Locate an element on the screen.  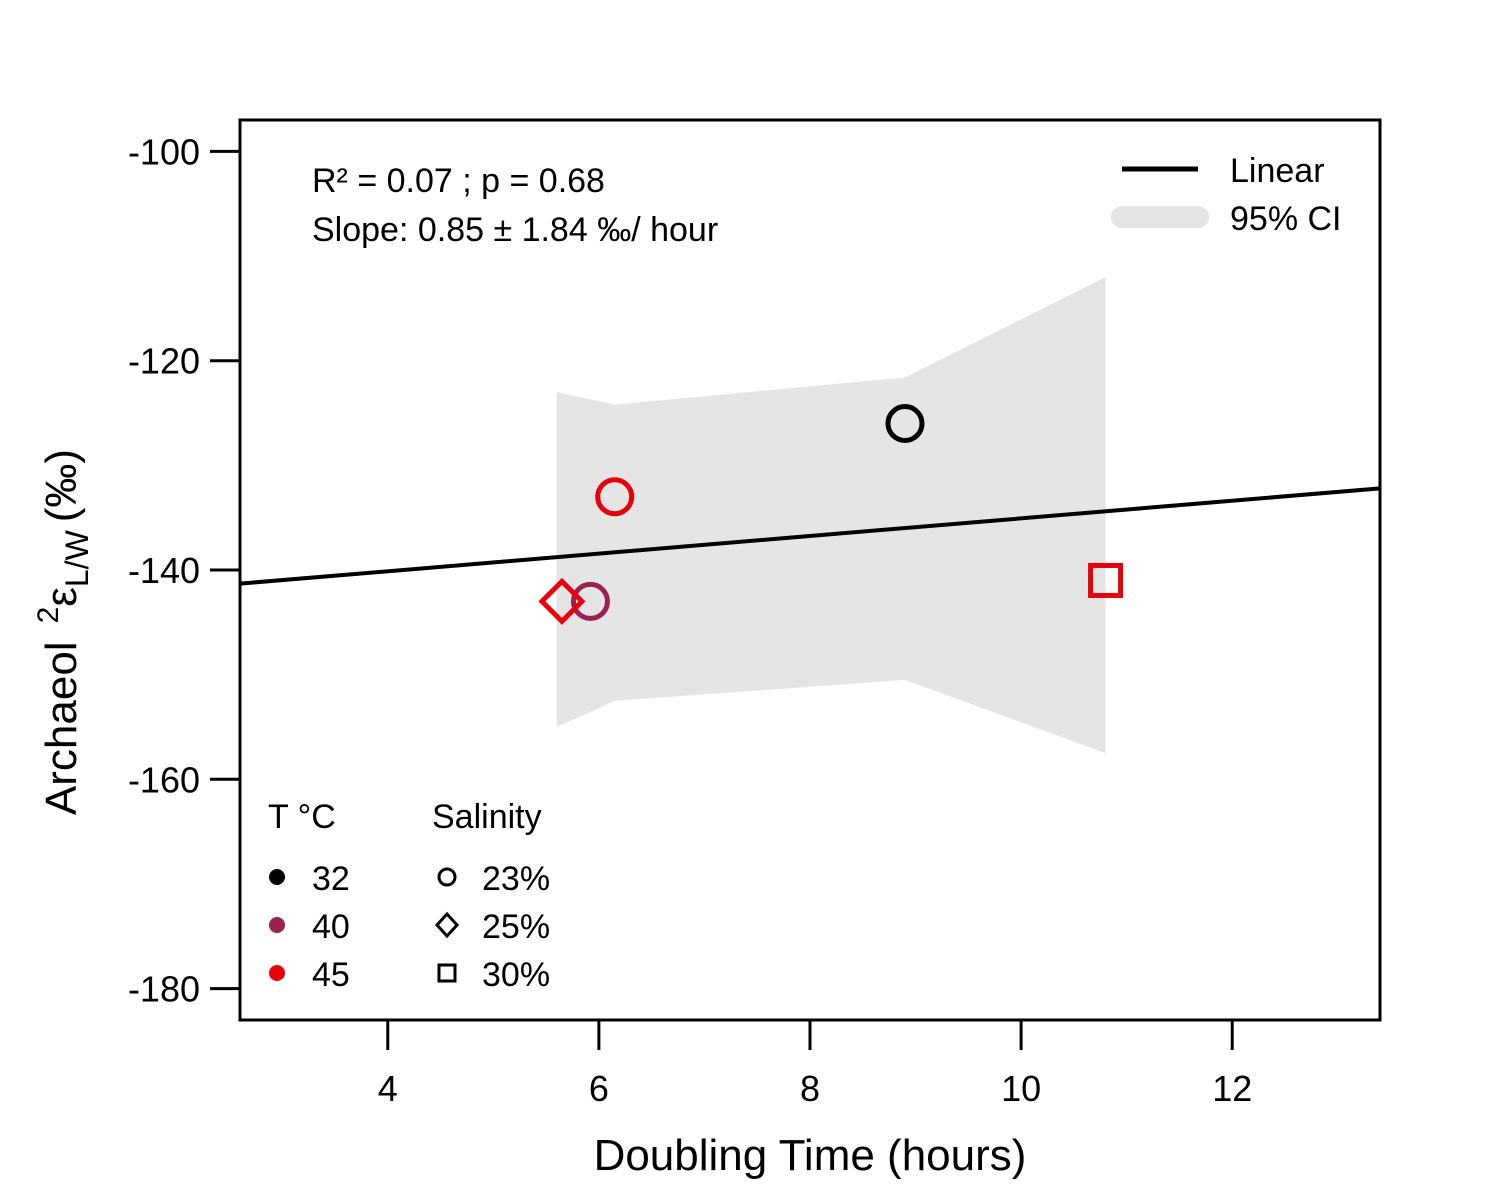
legend-salinity-30-label: 30% is located at coordinates (516, 975).